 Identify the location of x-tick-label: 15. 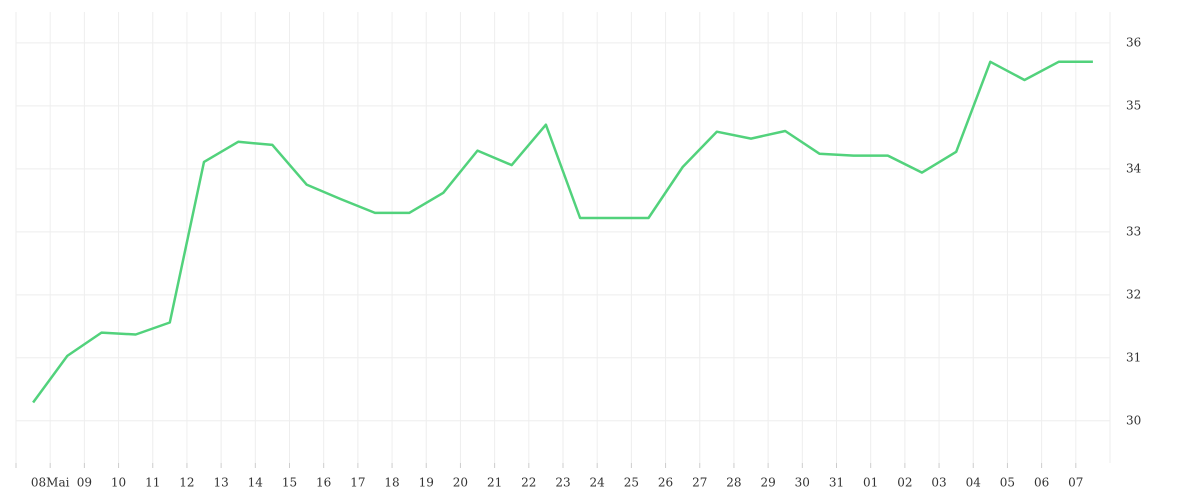
(289, 483).